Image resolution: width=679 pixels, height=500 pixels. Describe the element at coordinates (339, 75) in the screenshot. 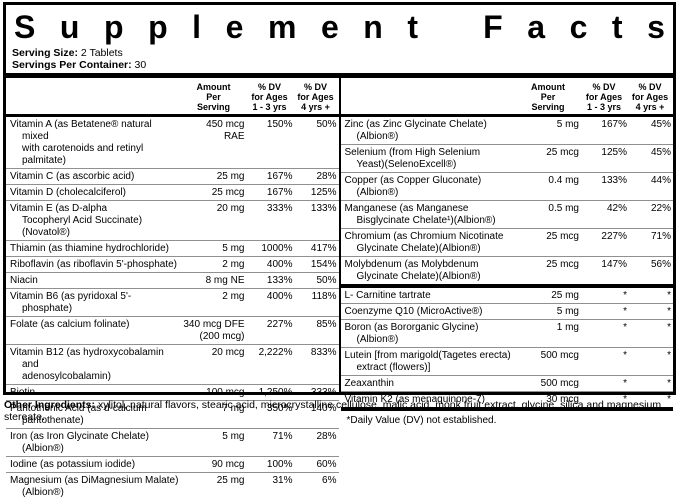

I see `thick-divider-bar` at that location.